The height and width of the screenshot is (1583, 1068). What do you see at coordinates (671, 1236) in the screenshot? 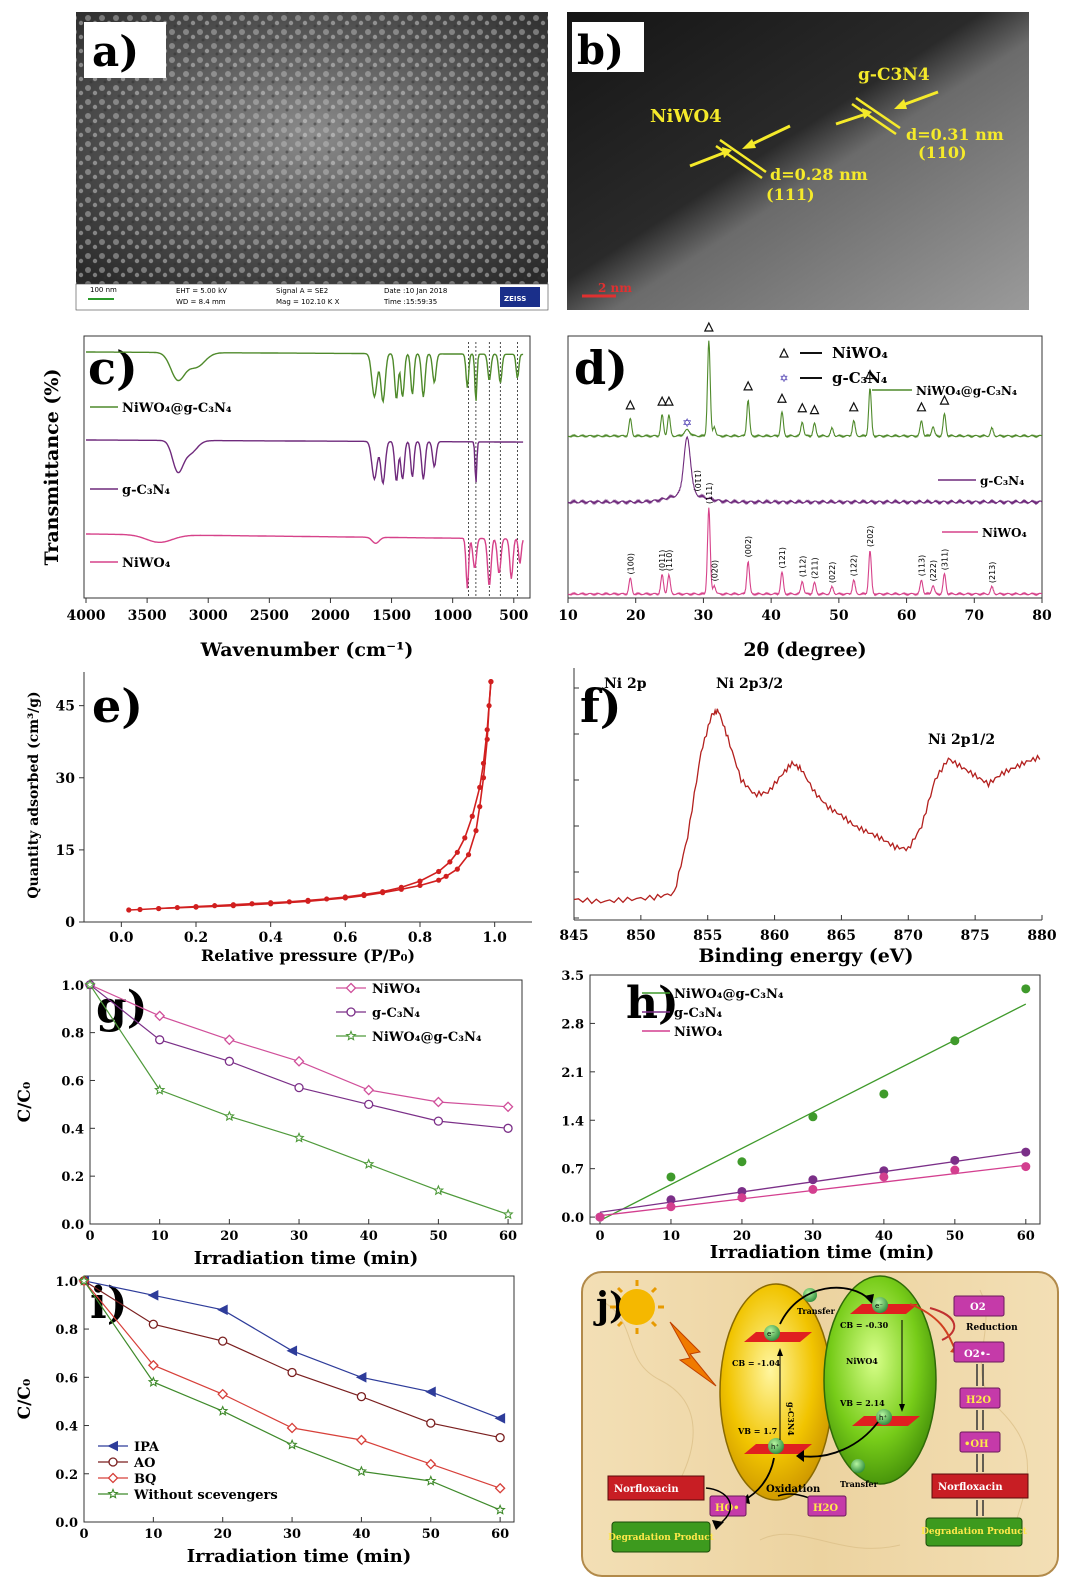
I see `x-tick-label: 10` at bounding box center [671, 1236].